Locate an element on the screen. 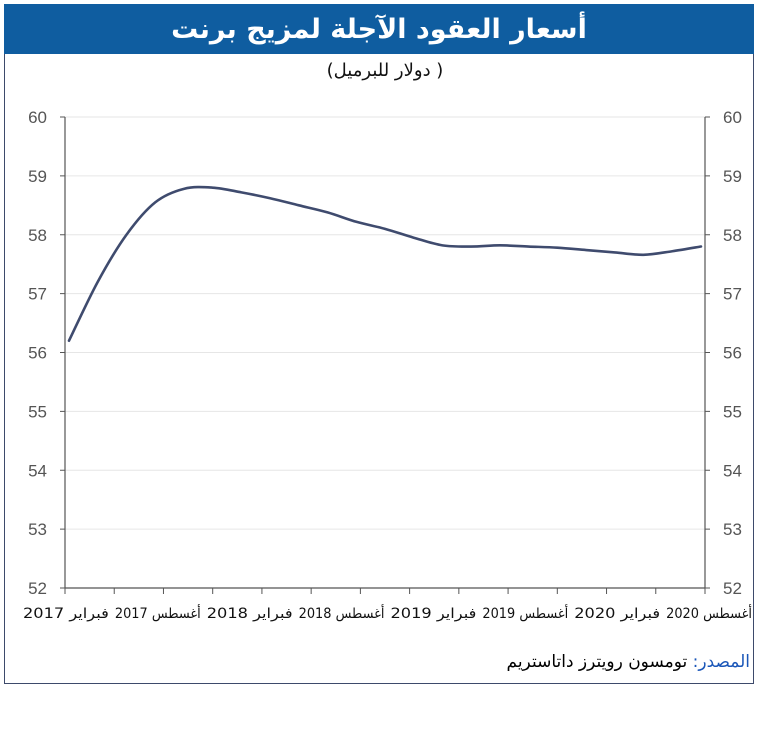 The width and height of the screenshot is (770, 734). source-text: تومسون رويترز داتاستريم is located at coordinates (597, 662).